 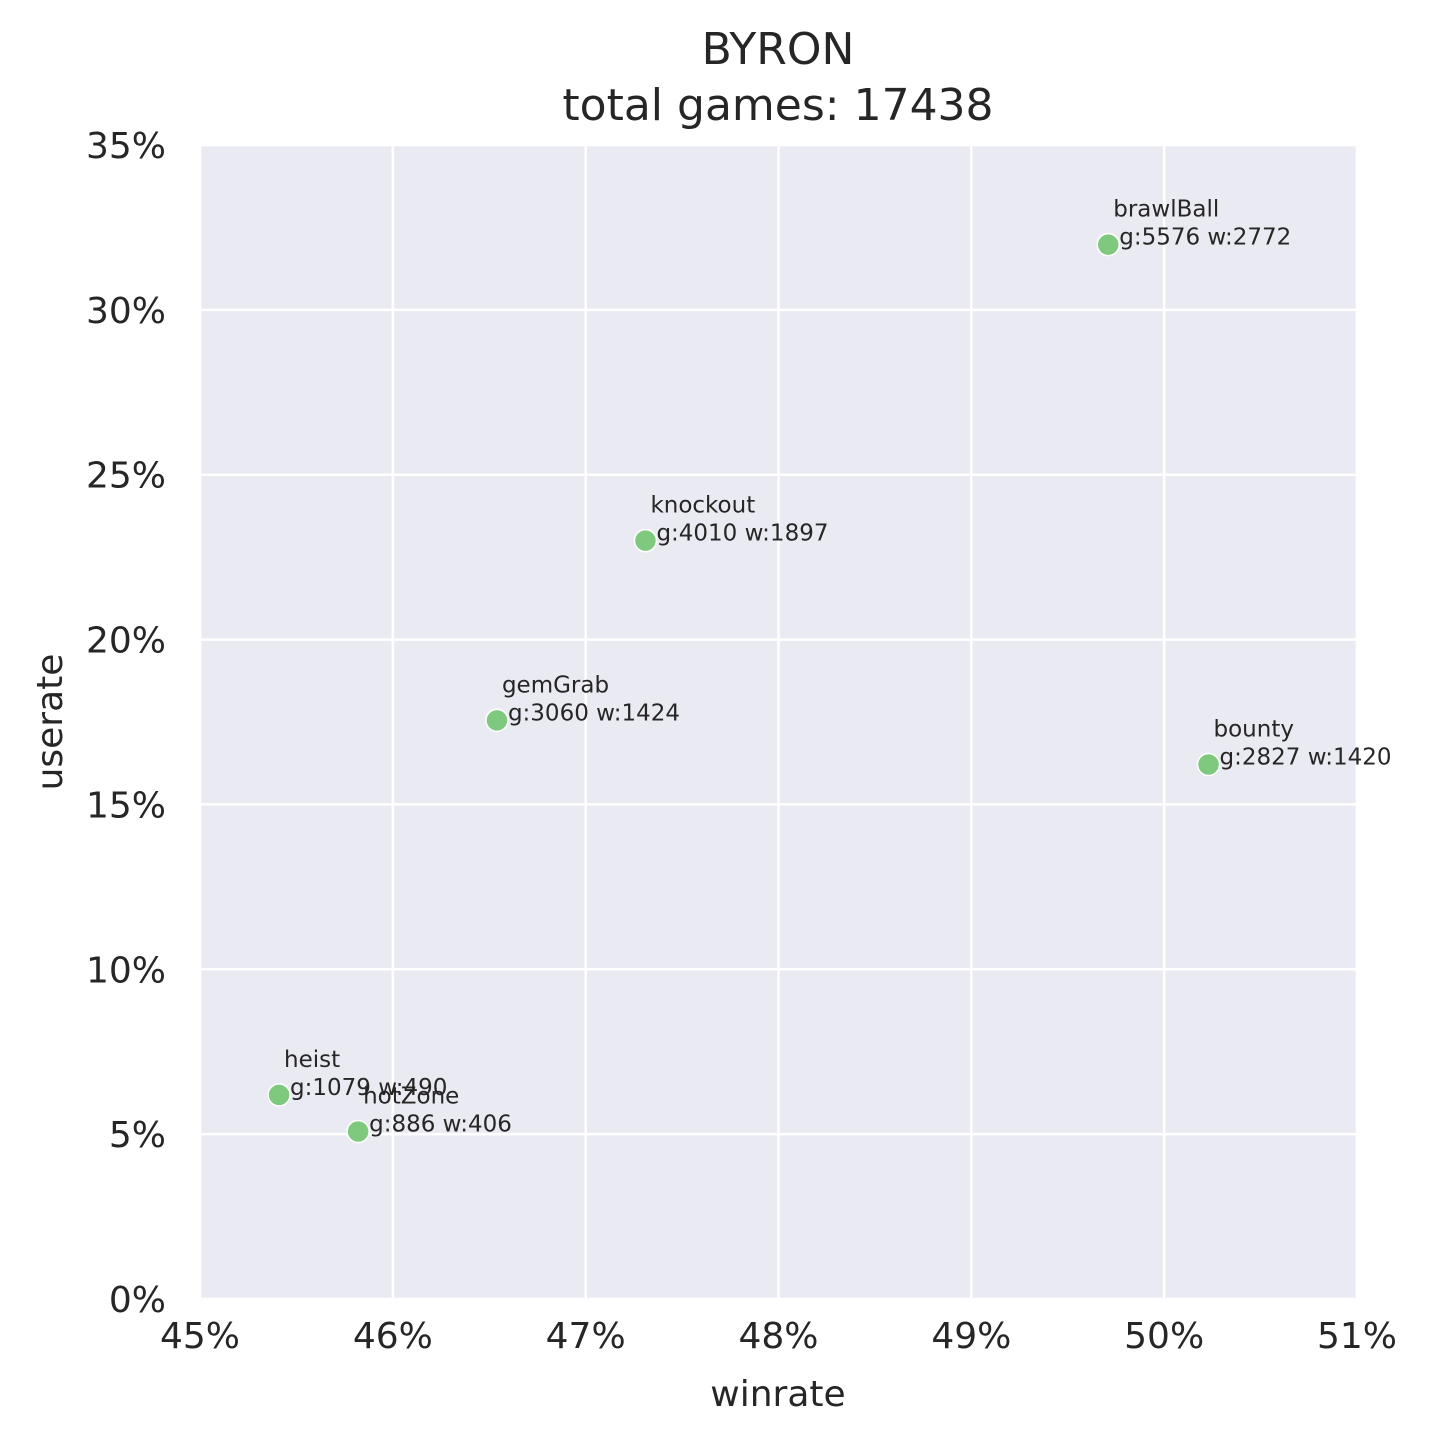 I want to click on y-tick-label: 35%, so click(x=126, y=146).